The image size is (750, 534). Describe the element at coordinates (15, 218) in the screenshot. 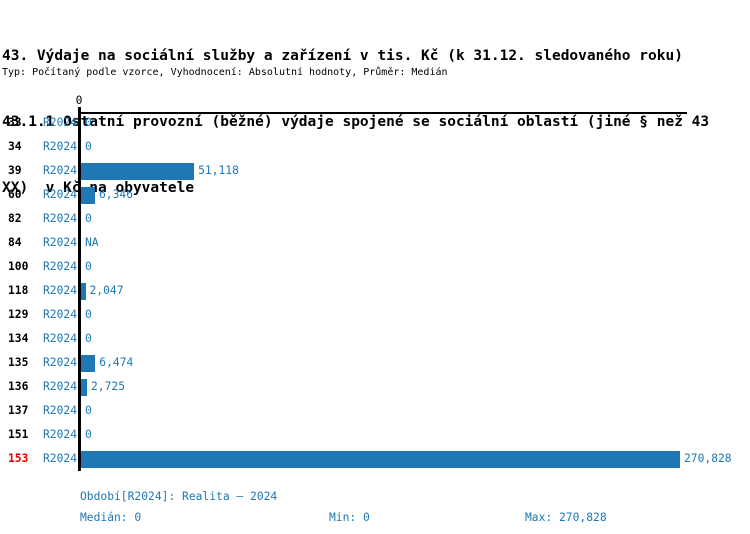

I see `row-category-label: 82` at that location.